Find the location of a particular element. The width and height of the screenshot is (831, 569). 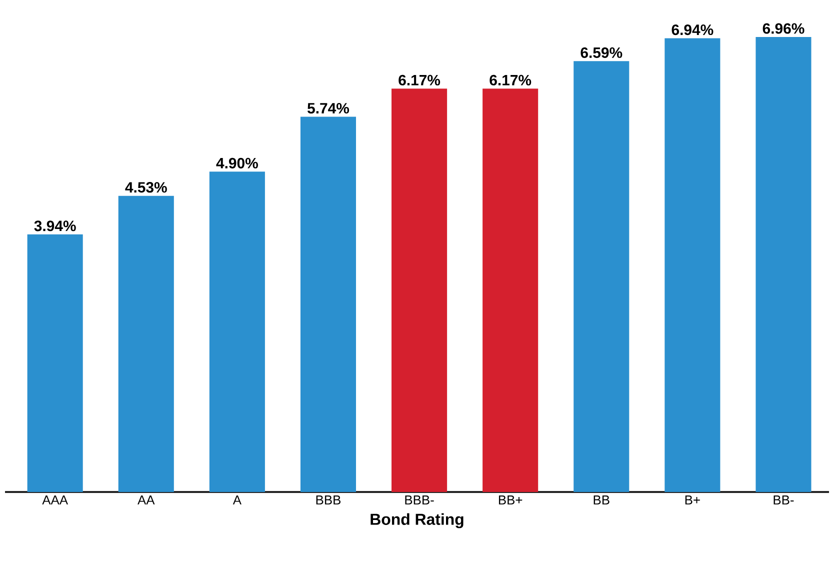

data-label: 3.94% is located at coordinates (55, 226).